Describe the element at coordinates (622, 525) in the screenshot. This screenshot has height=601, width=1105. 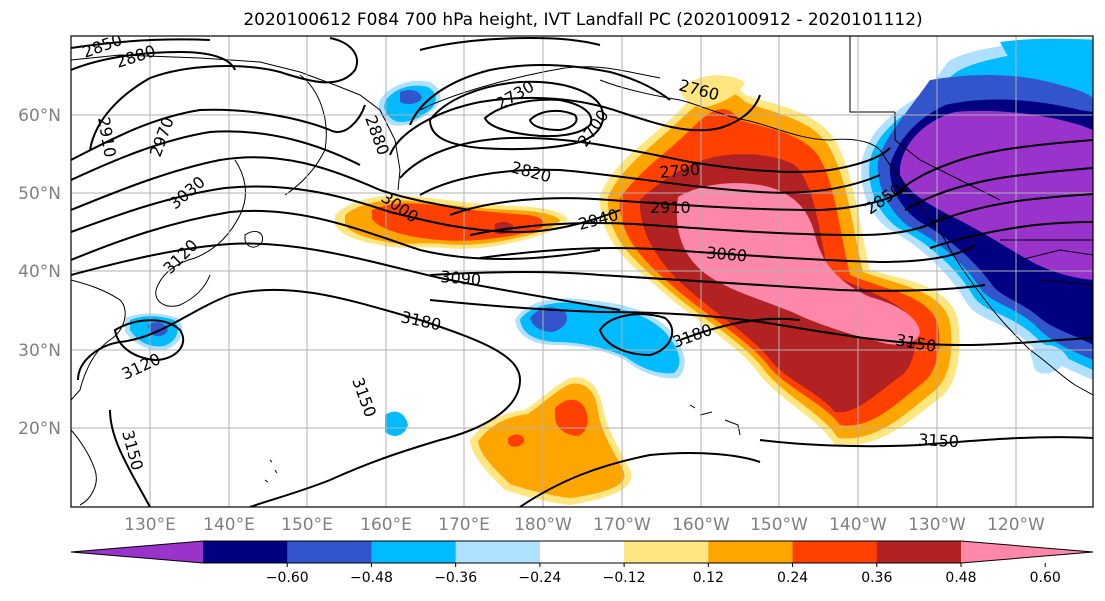
I see `lon-label: 170°W` at that location.